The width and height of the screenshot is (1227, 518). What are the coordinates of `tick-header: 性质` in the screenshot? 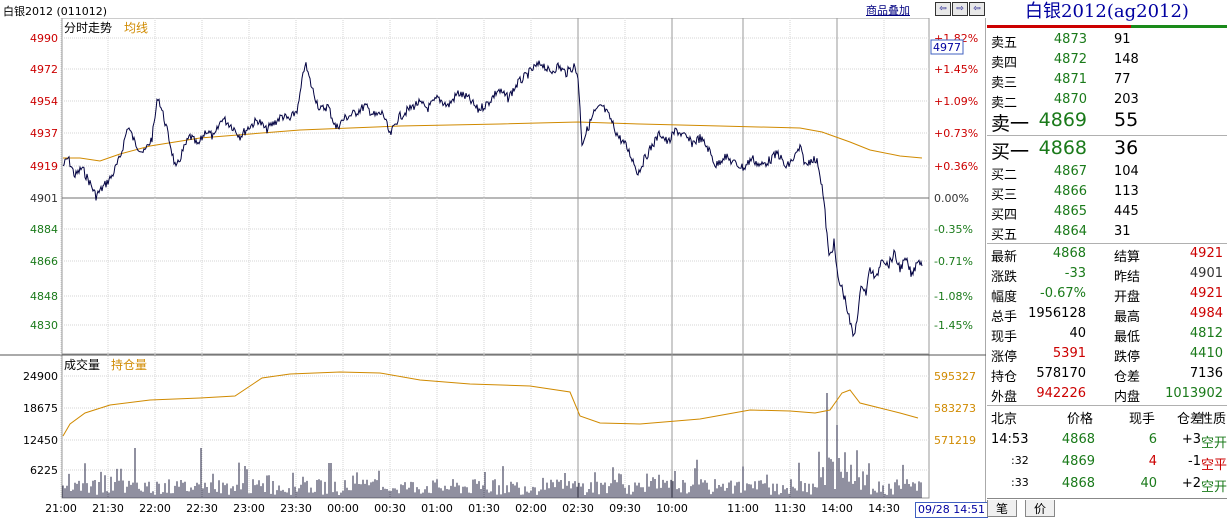 It's located at (1213, 419).